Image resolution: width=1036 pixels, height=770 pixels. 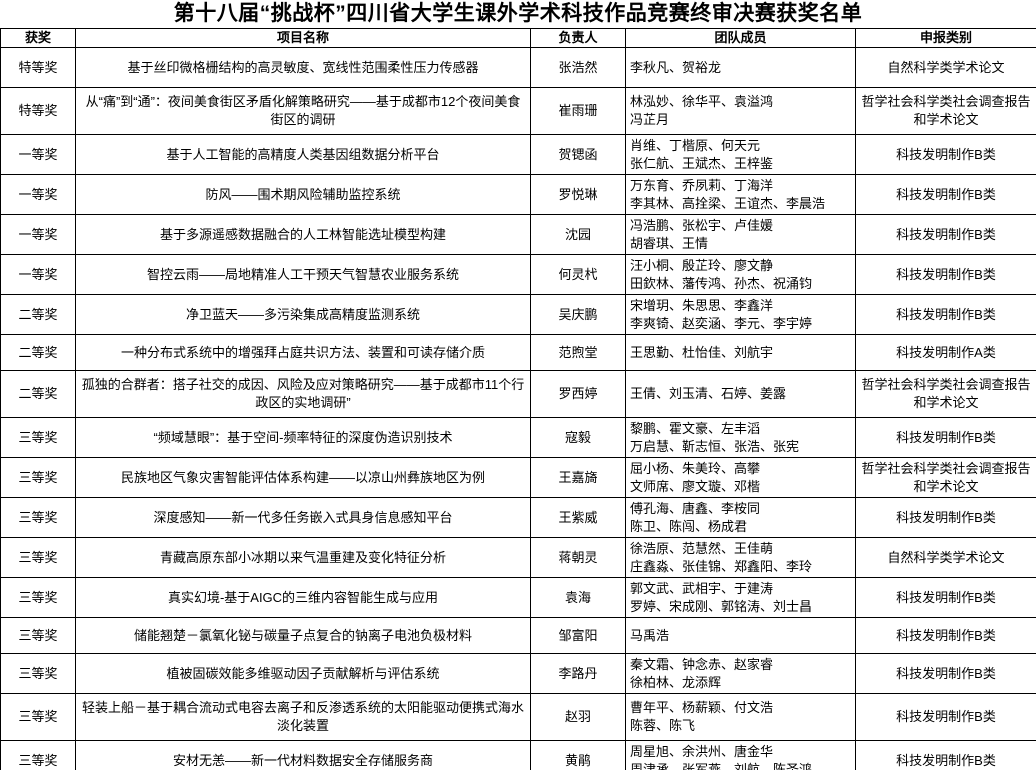 I want to click on team-cell: 李秋凡、贺裕龙, so click(x=740, y=68).